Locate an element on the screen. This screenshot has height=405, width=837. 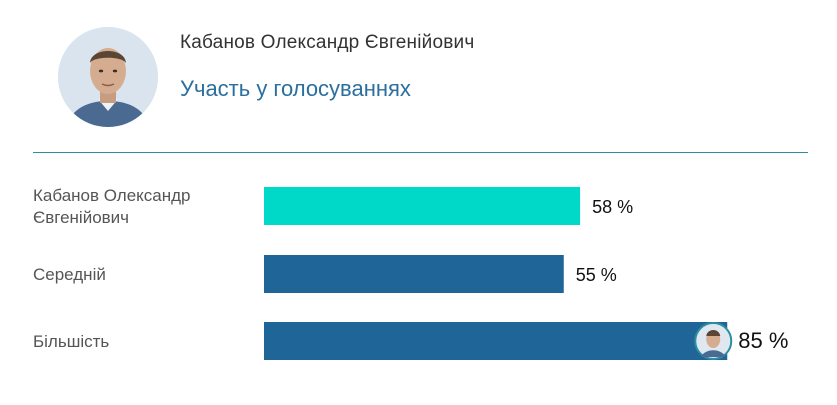
category-label-line: Більшість is located at coordinates (71, 341).